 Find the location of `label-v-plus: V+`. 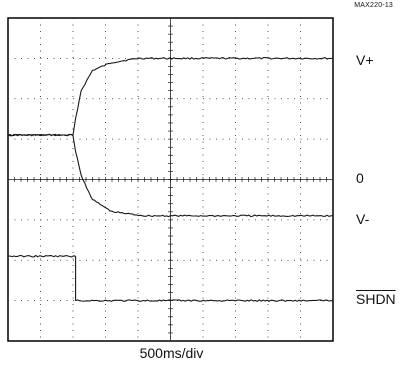

label-v-plus: V+ is located at coordinates (365, 60).